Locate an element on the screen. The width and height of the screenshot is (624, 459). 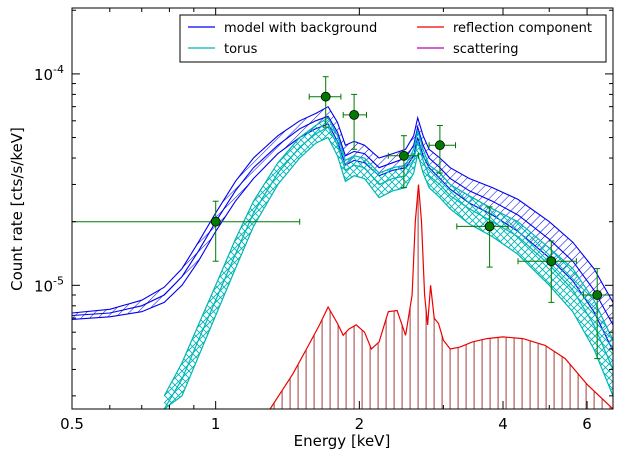
x-tick-label: 2 is located at coordinates (360, 424).